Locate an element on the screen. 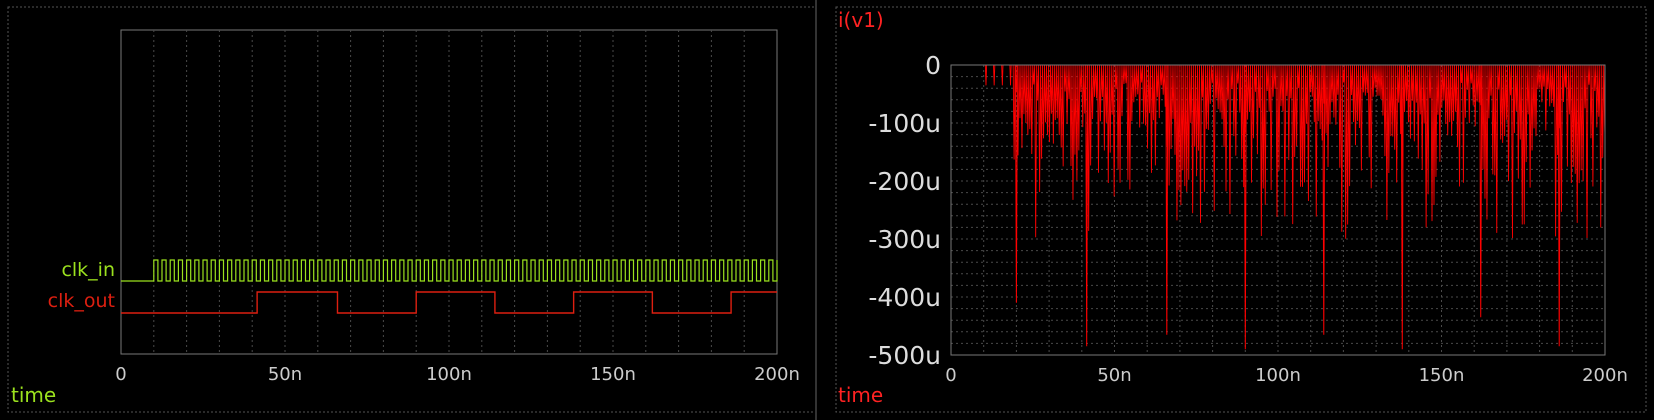 The width and height of the screenshot is (1654, 420). clk-in-legend: clk_in is located at coordinates (88, 270).